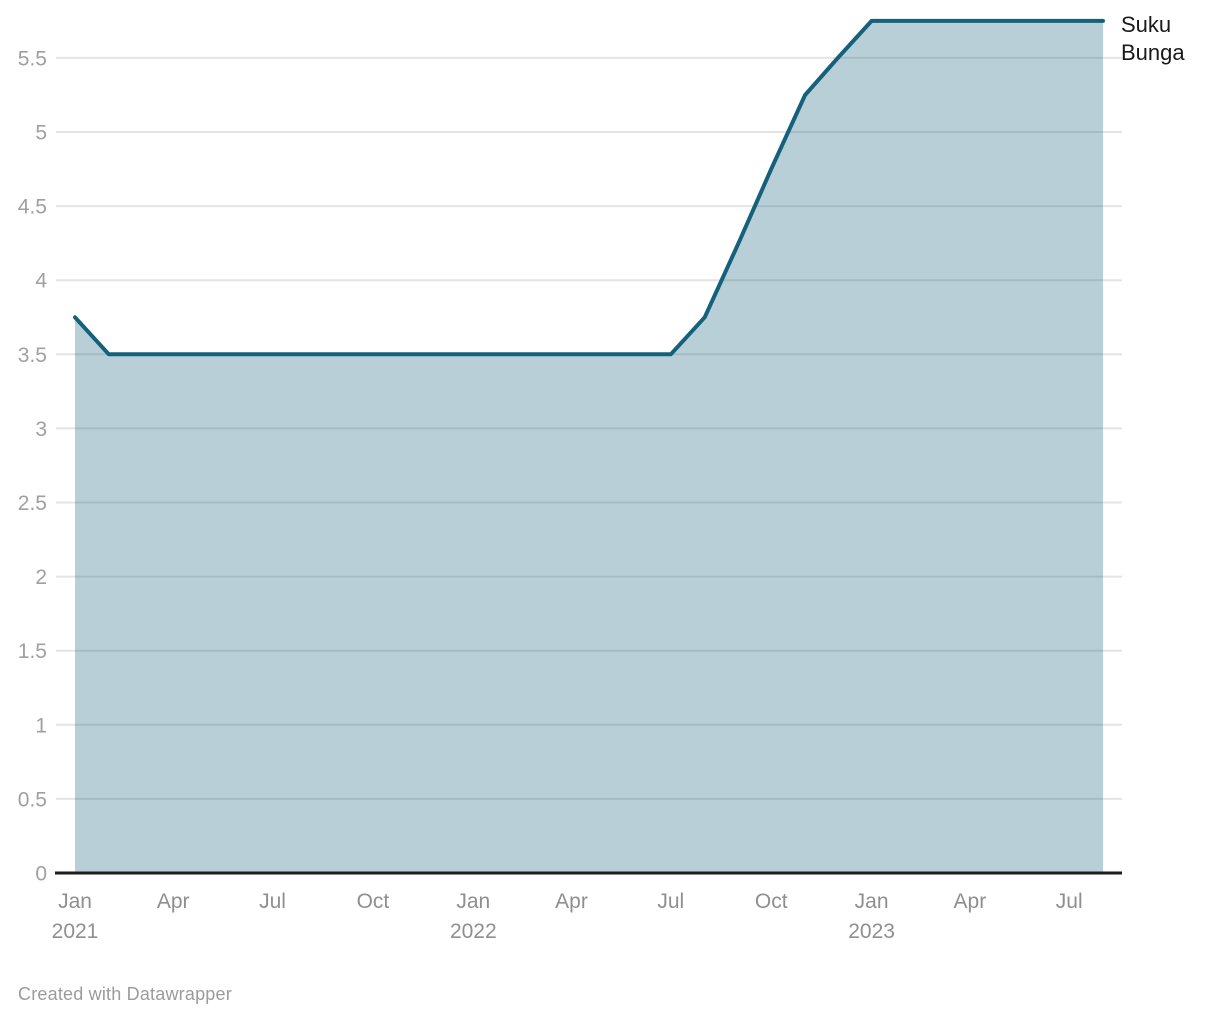  Describe the element at coordinates (41, 577) in the screenshot. I see `y-tick-label: 2` at that location.